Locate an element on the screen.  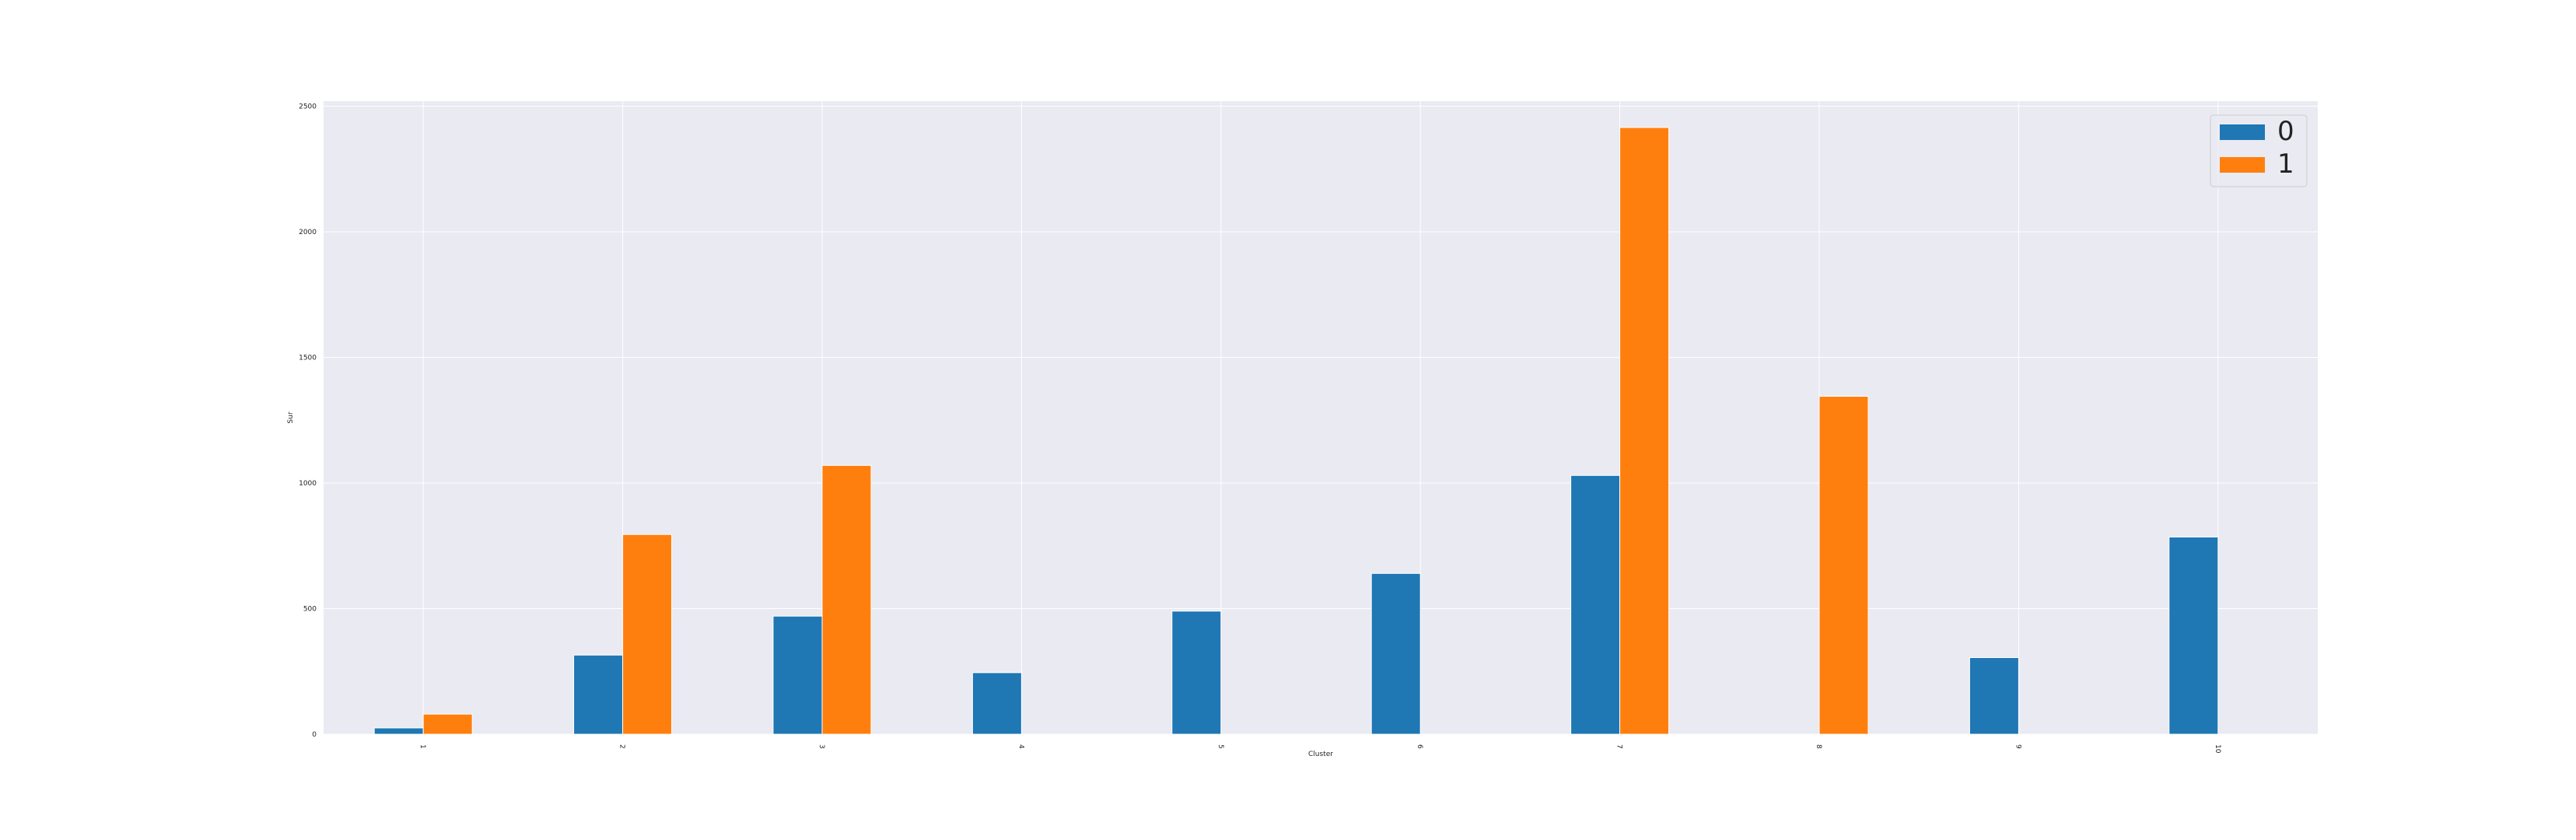
x-tick-label: 8 is located at coordinates (1819, 746).